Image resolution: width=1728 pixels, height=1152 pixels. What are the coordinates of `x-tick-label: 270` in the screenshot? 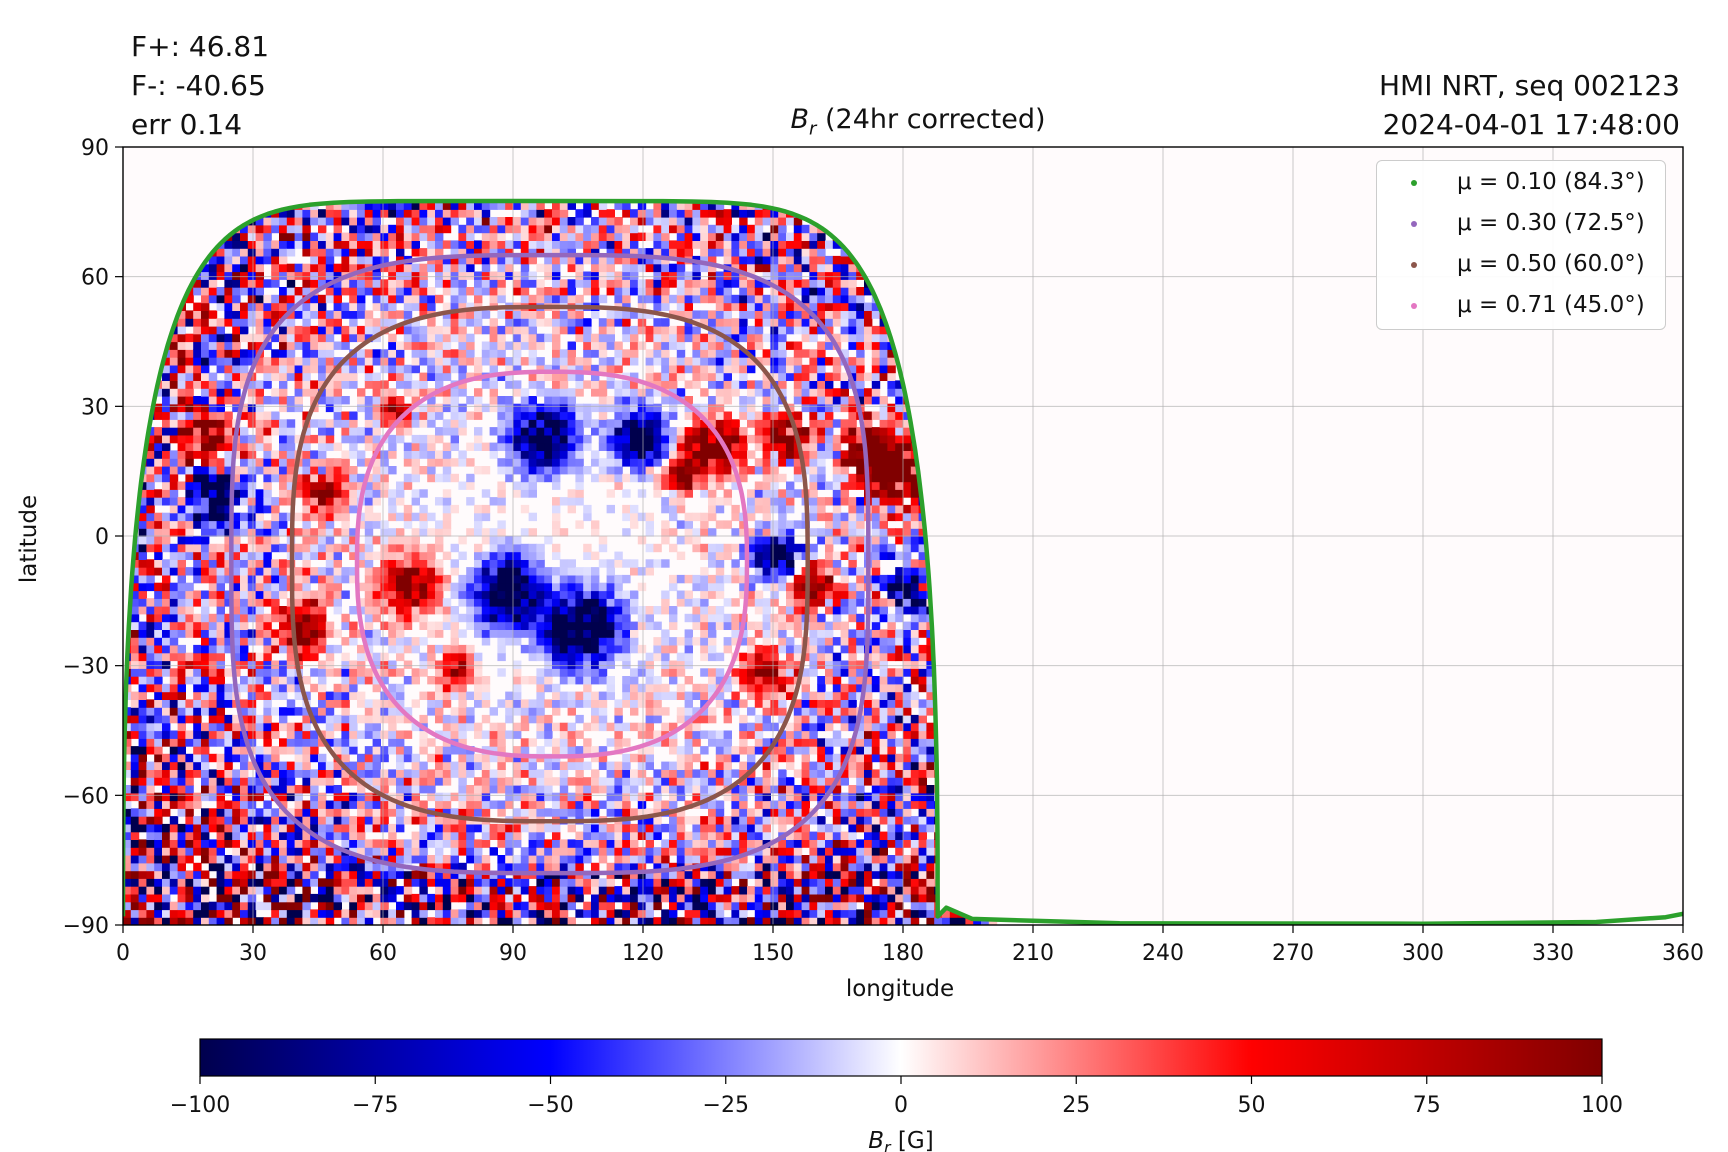 It's located at (1293, 953).